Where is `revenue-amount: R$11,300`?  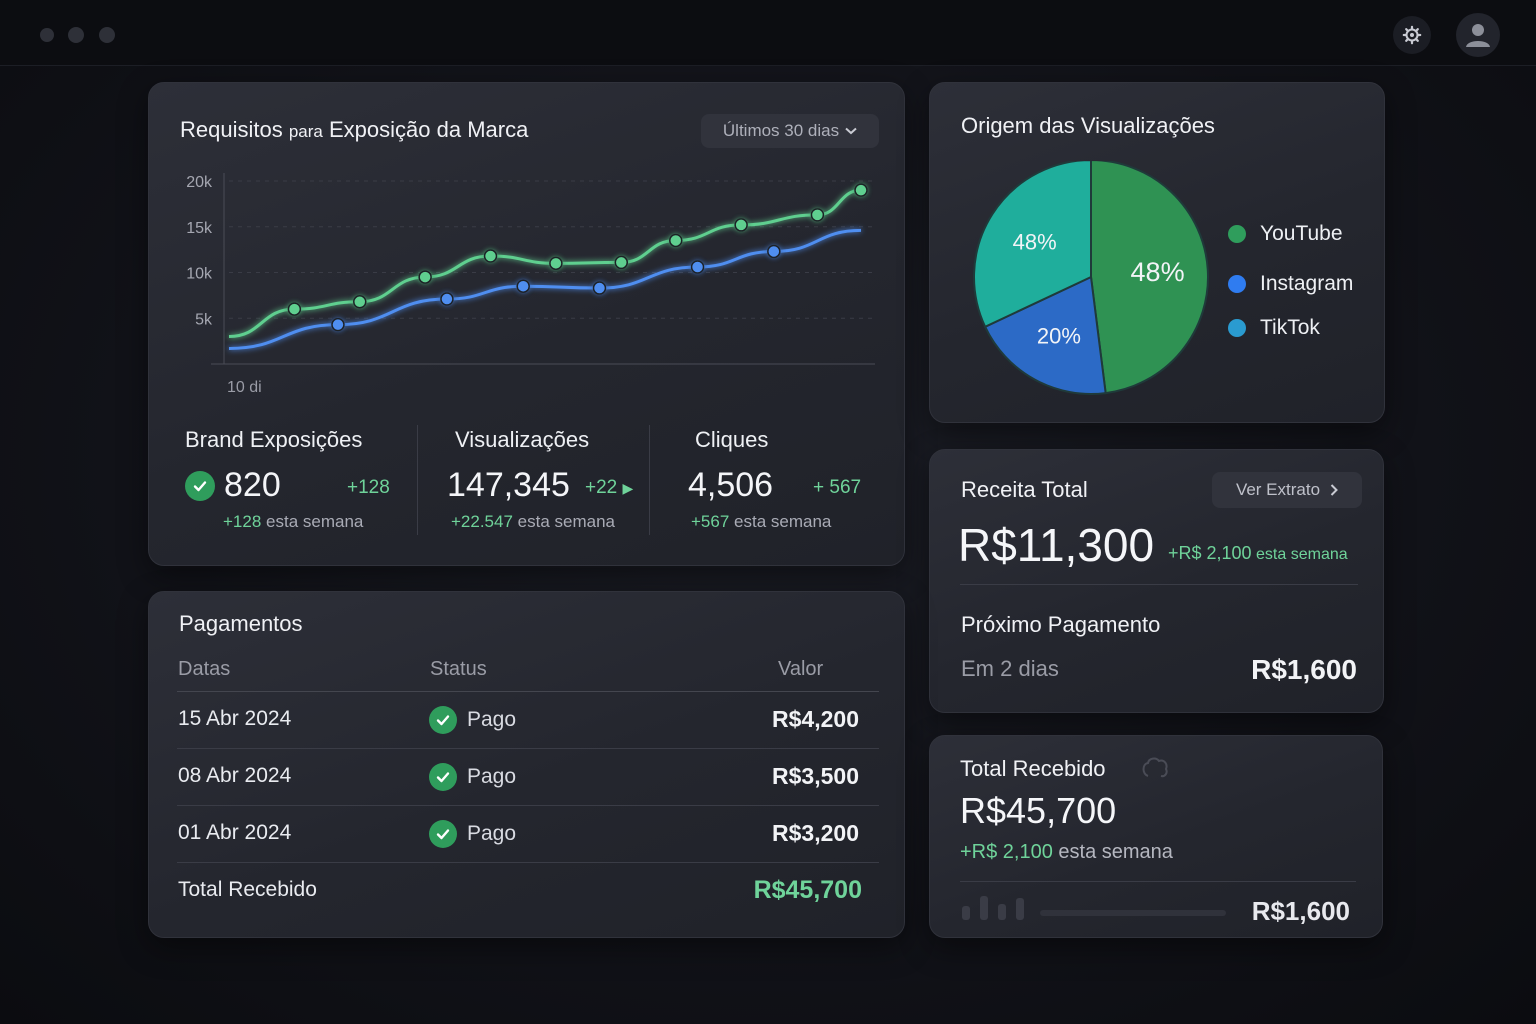 revenue-amount: R$11,300 is located at coordinates (1056, 545).